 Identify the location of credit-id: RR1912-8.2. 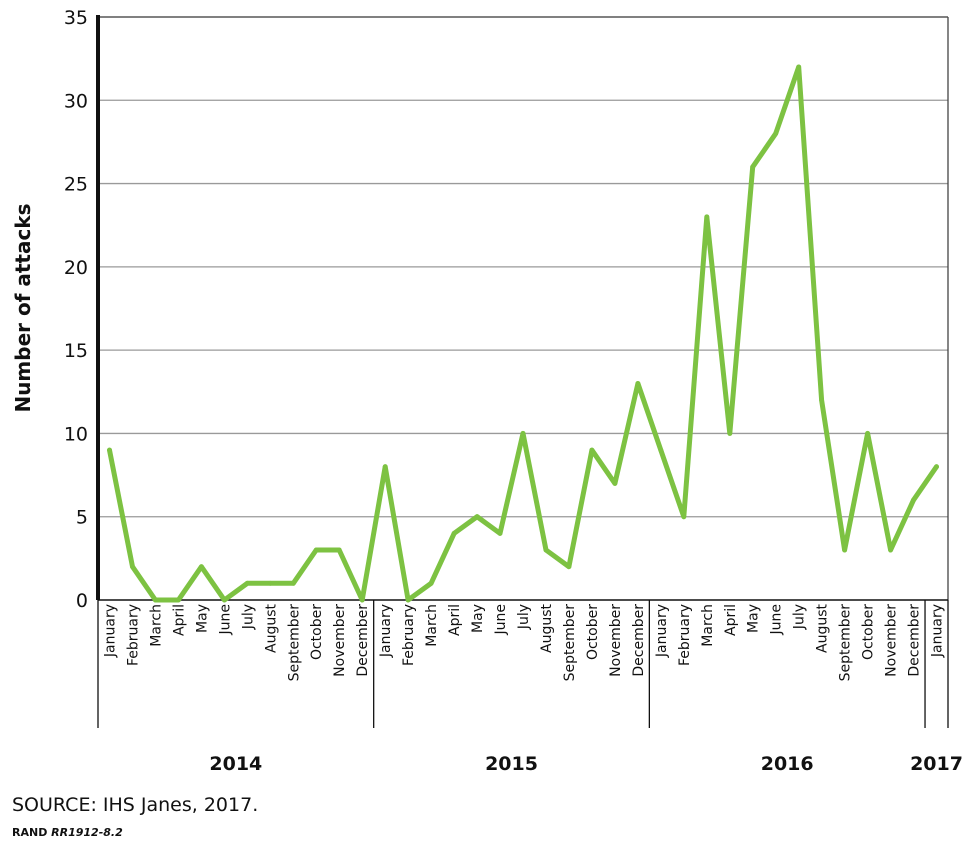
(87, 832).